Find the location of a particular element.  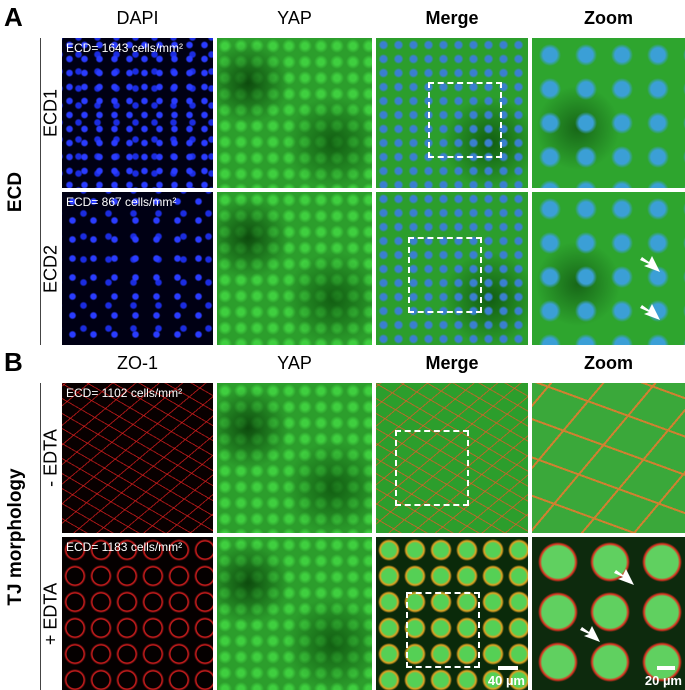

micrograph: ECD= 867 cells/mm² is located at coordinates (137, 268).